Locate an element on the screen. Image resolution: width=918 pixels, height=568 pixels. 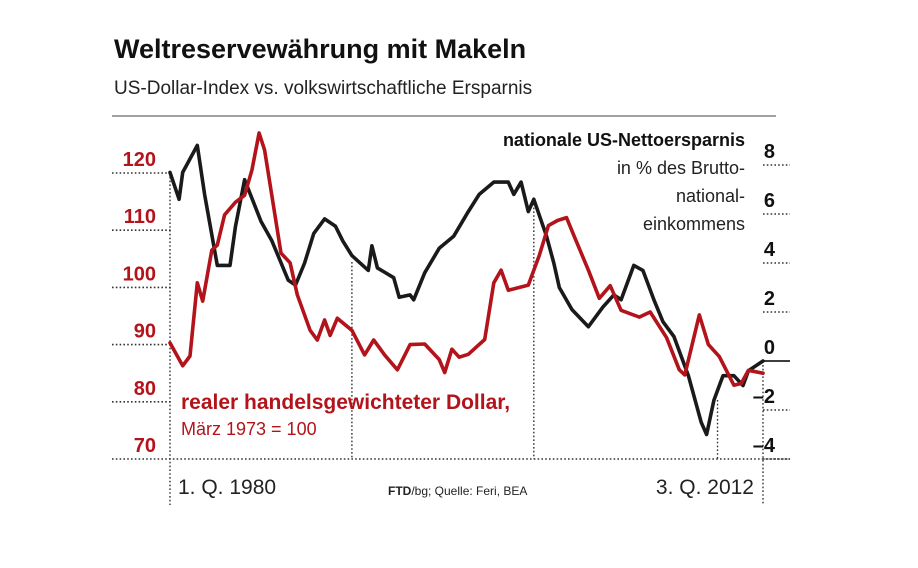
savings-note-line-2: national- is located at coordinates (710, 196).